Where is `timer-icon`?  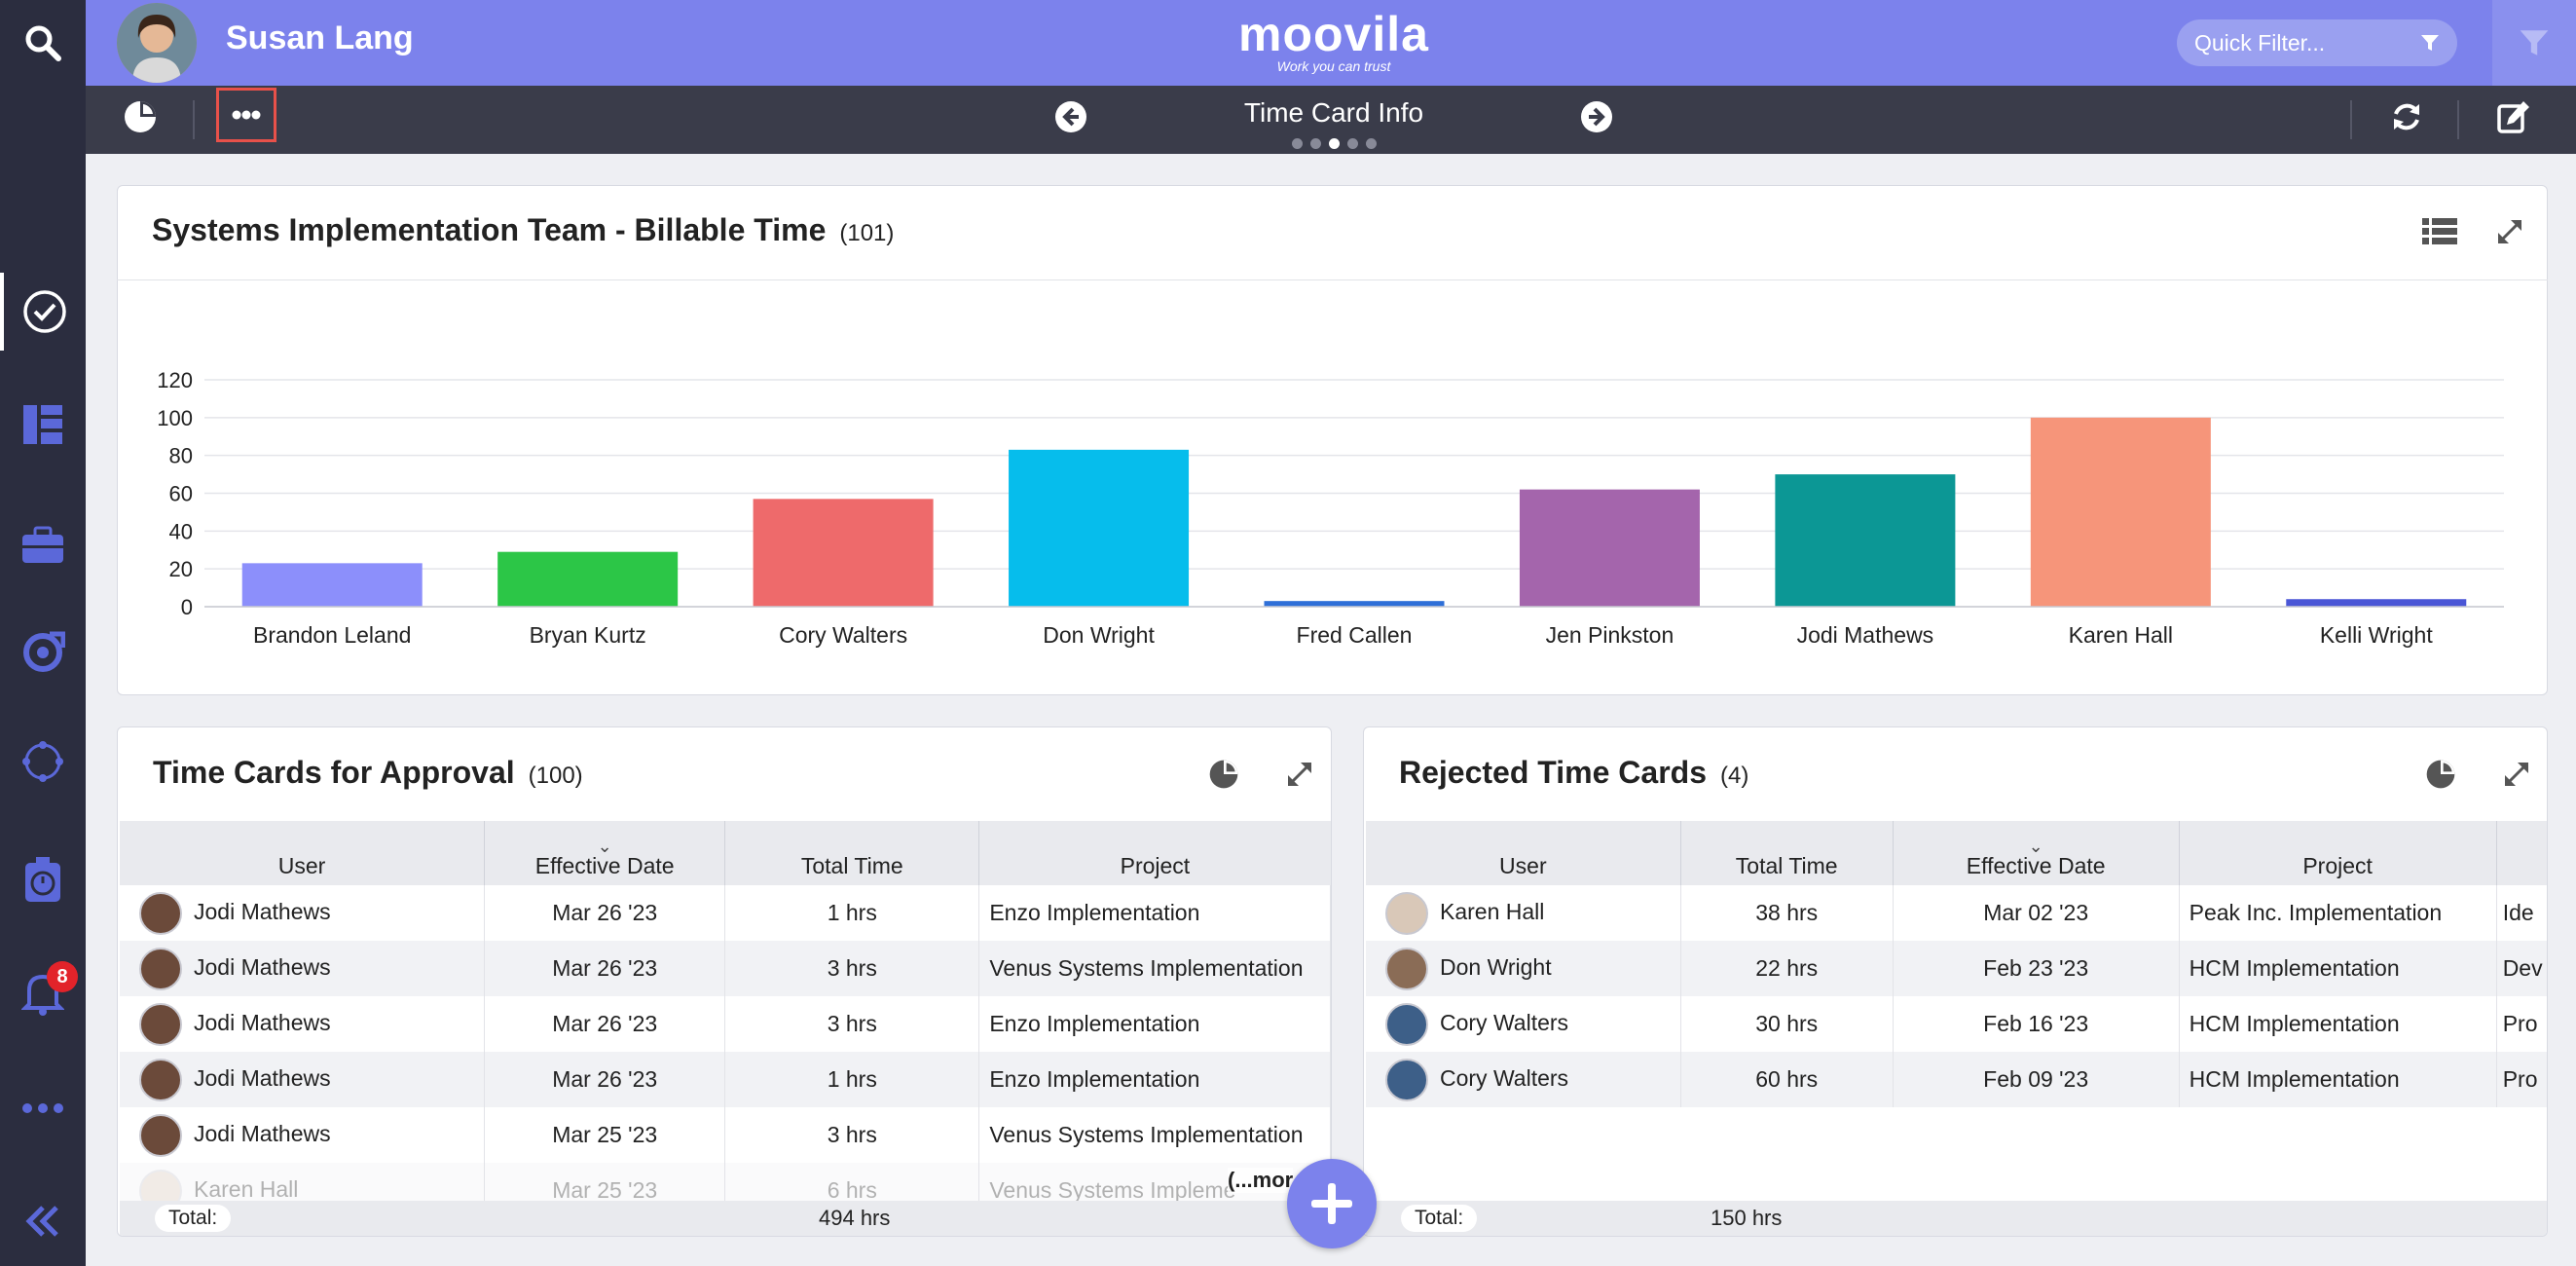 timer-icon is located at coordinates (43, 880).